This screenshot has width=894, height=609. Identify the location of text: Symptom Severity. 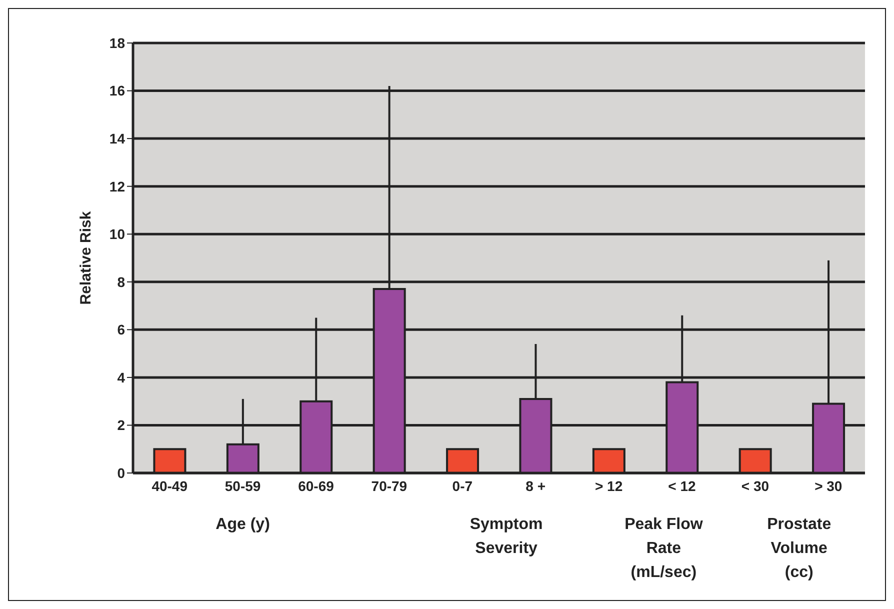
(506, 537).